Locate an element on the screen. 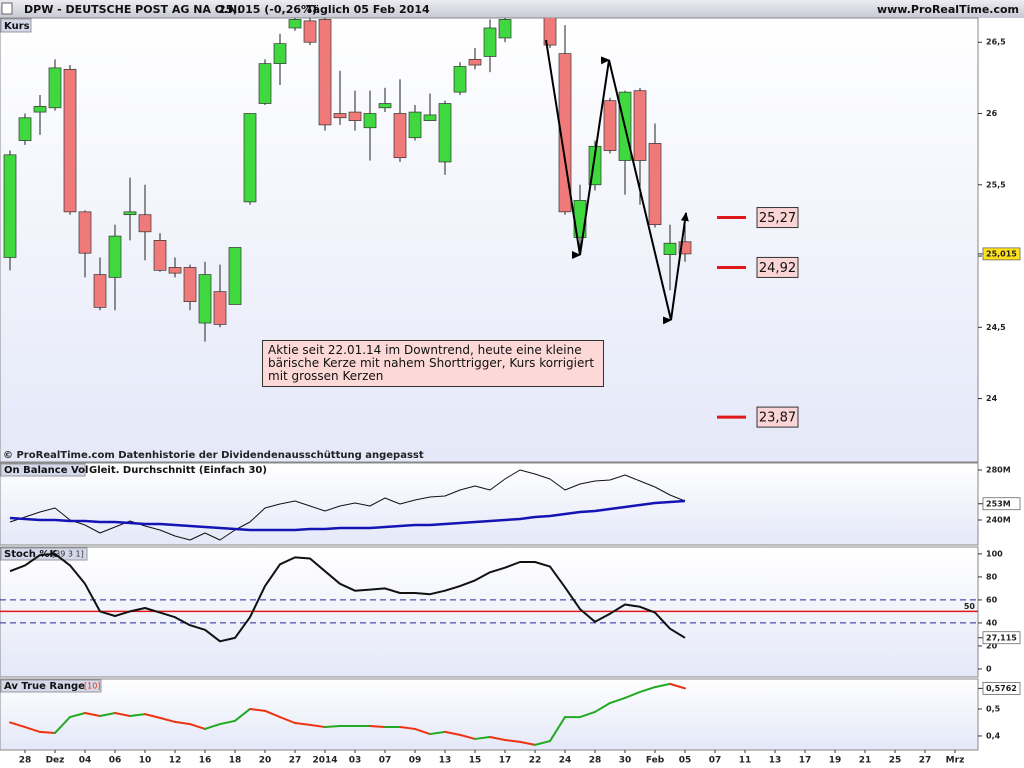  y-tick-label: 40 is located at coordinates (992, 622).